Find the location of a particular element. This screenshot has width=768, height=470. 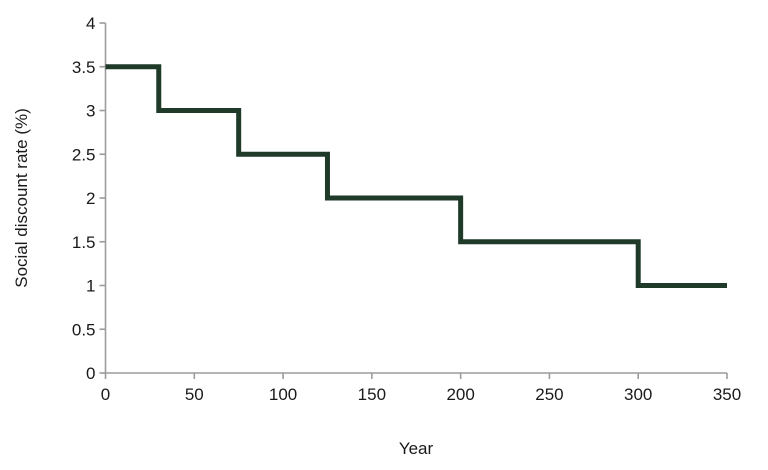

x-tick-label: 150 is located at coordinates (372, 394).